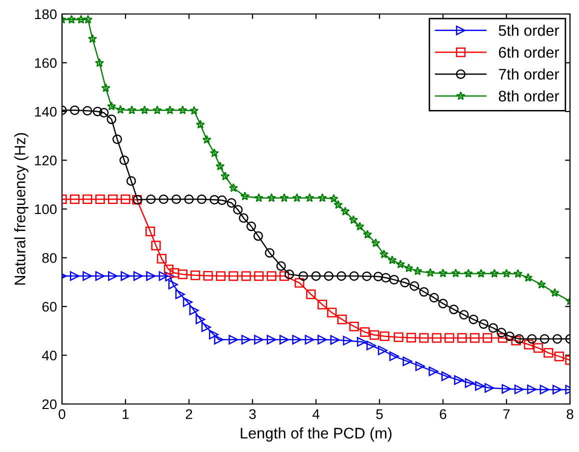  What do you see at coordinates (46, 209) in the screenshot?
I see `y-tick-label: 100` at bounding box center [46, 209].